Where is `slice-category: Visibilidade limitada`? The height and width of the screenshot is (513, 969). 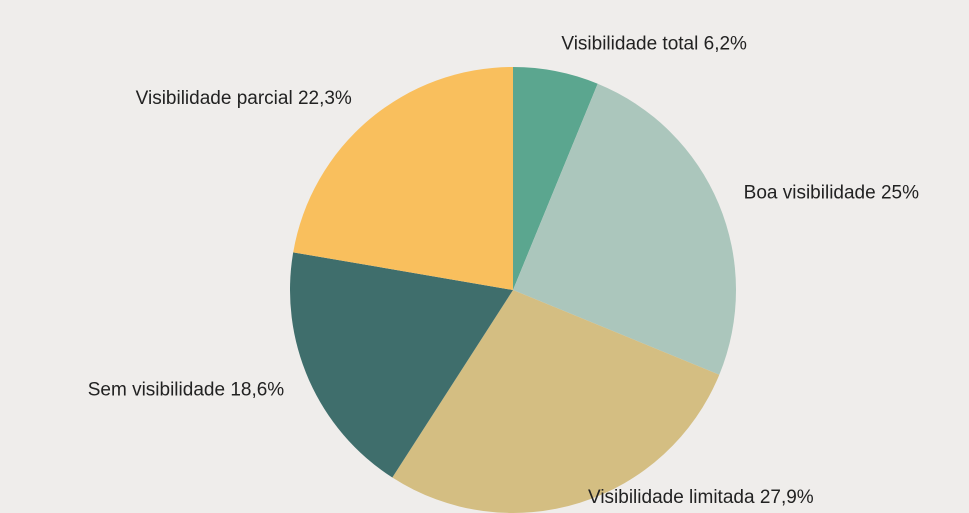 slice-category: Visibilidade limitada is located at coordinates (671, 497).